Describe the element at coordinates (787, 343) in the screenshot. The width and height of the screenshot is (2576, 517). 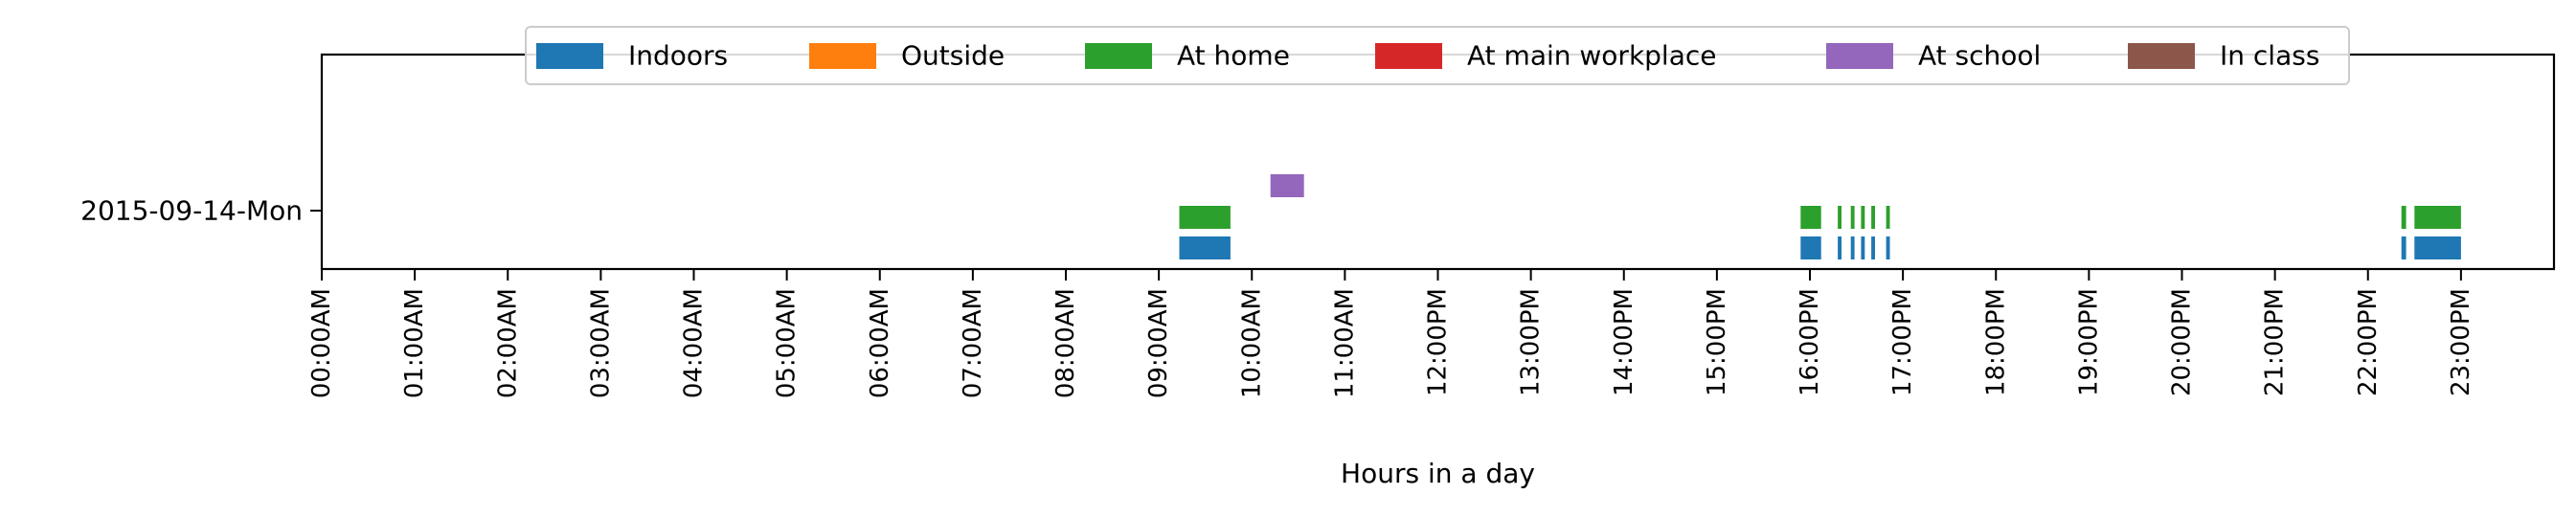
I see `x-tick-label: 05:00AM` at that location.